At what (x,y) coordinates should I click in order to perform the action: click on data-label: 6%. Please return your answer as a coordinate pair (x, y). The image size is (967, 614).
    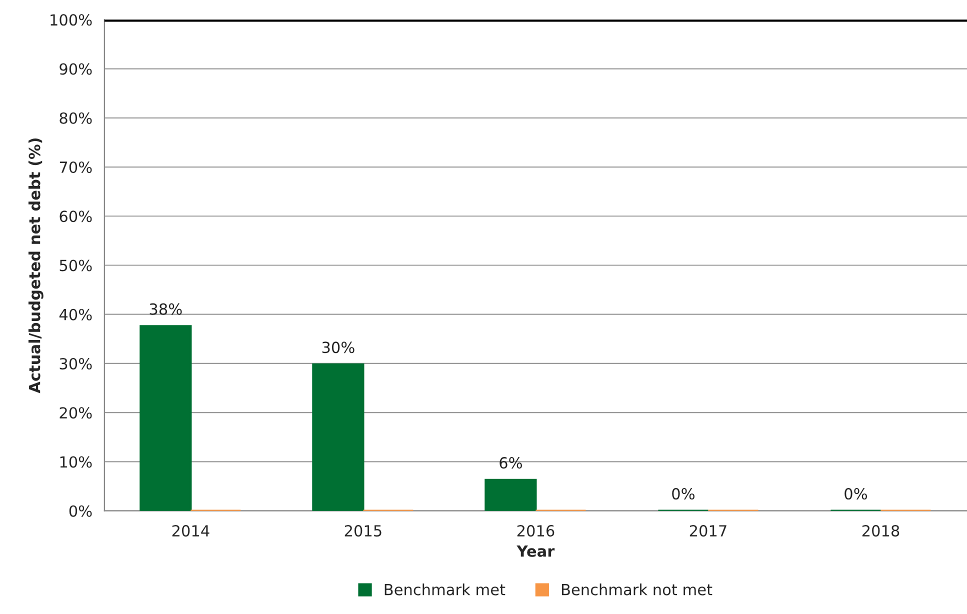
    Looking at the image, I should click on (511, 463).